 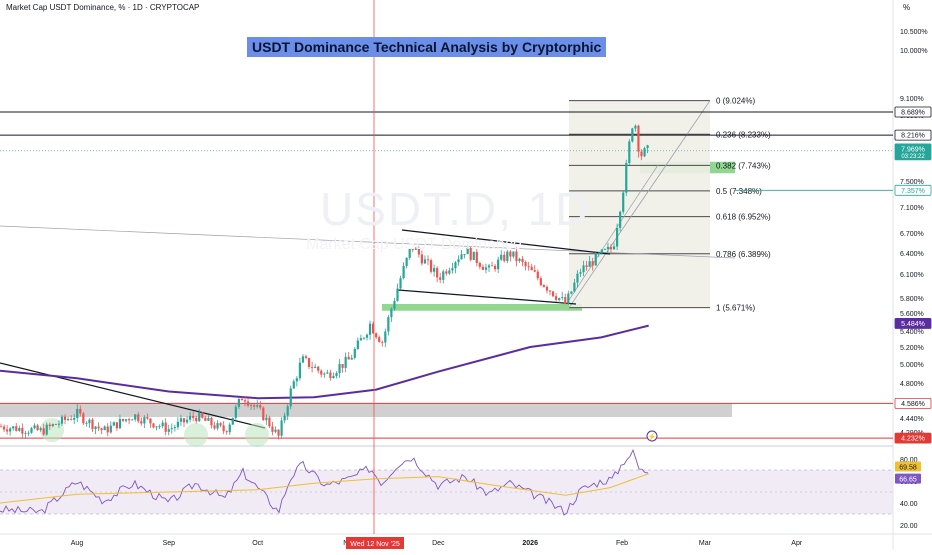 What do you see at coordinates (909, 526) in the screenshot?
I see `rsi-axis-tick: 20.00` at bounding box center [909, 526].